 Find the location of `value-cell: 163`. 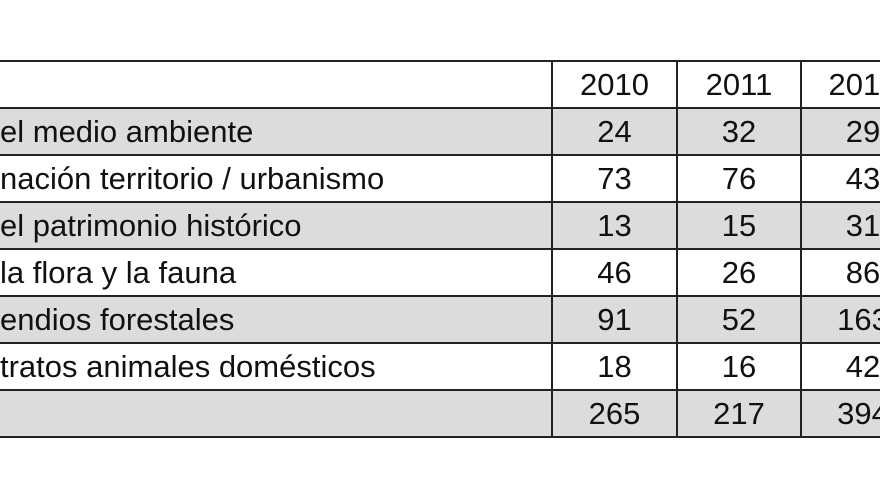

value-cell: 163 is located at coordinates (841, 320).